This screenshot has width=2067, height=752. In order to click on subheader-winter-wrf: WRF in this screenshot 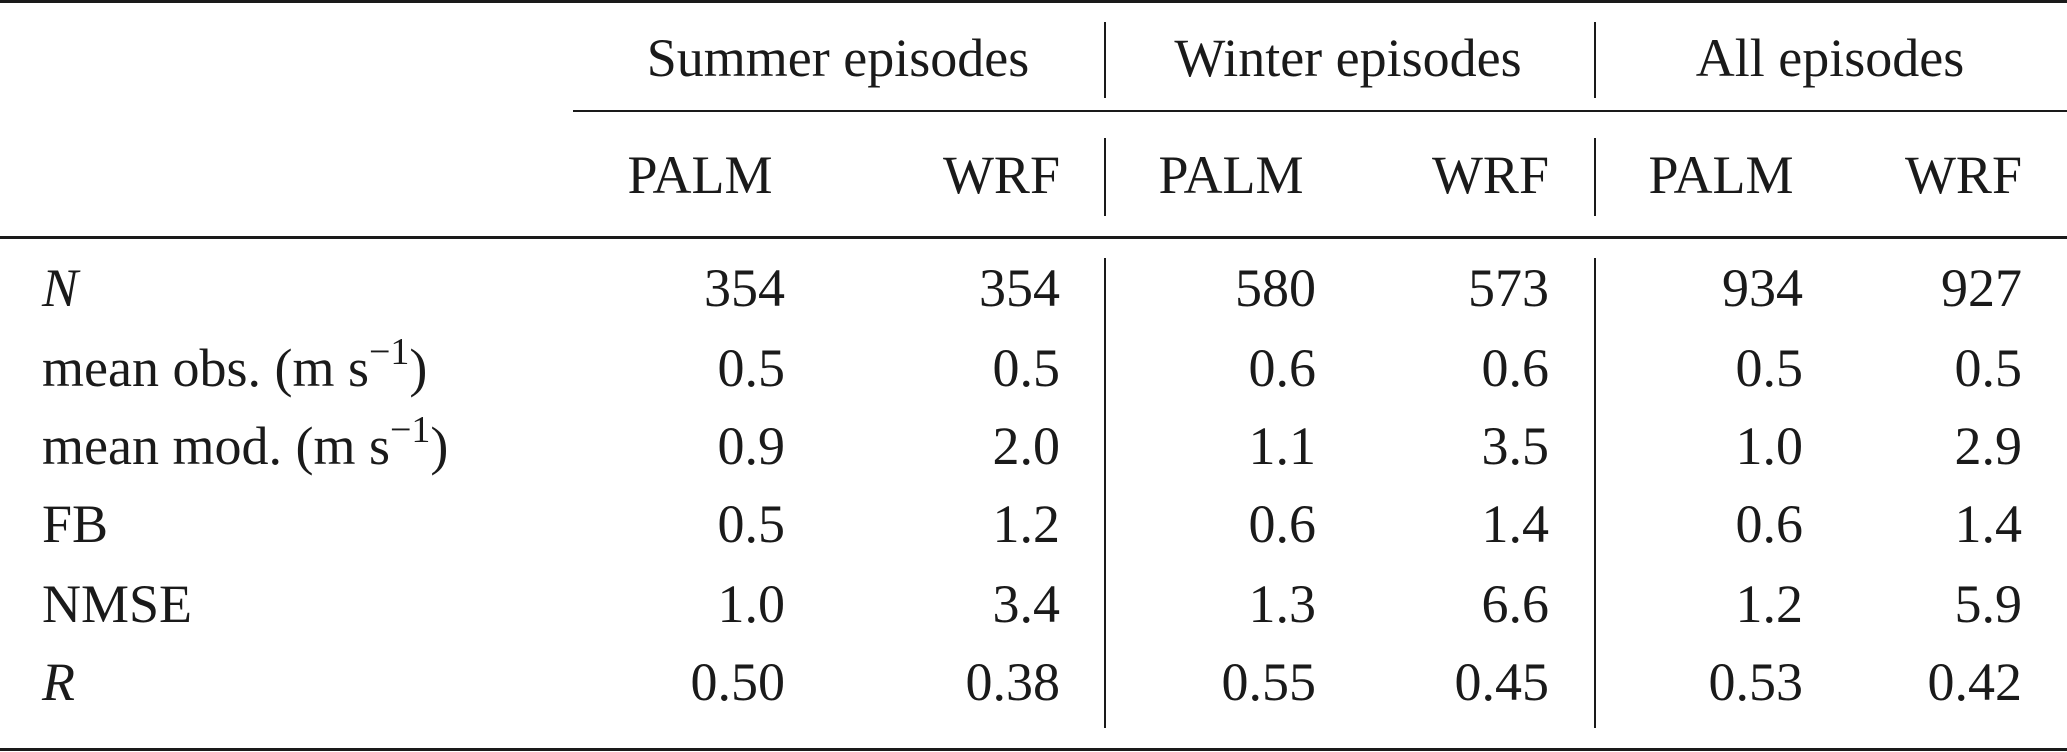, I will do `click(1490, 175)`.